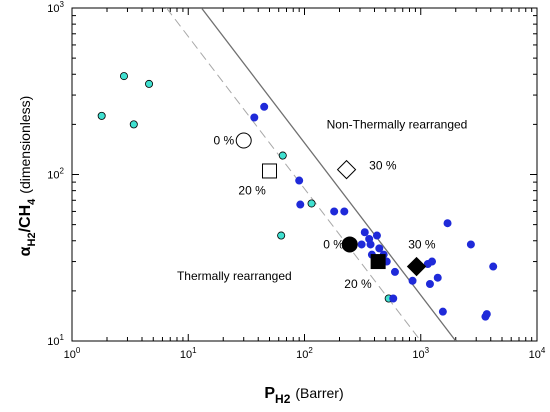 The image size is (550, 412). What do you see at coordinates (224, 141) in the screenshot?
I see `label-0pct-open: 0 %` at bounding box center [224, 141].